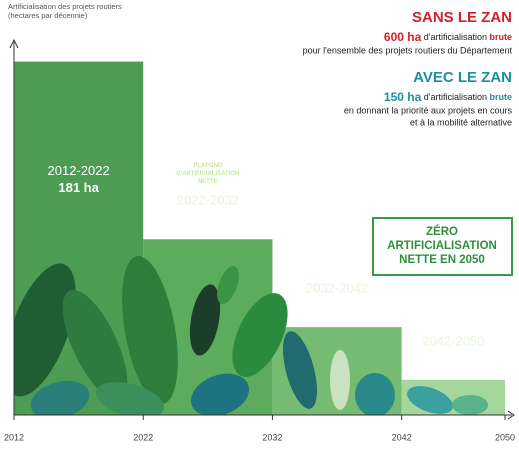 This screenshot has width=519, height=450. Describe the element at coordinates (454, 357) in the screenshot. I see `value-label: 18 ha` at that location.